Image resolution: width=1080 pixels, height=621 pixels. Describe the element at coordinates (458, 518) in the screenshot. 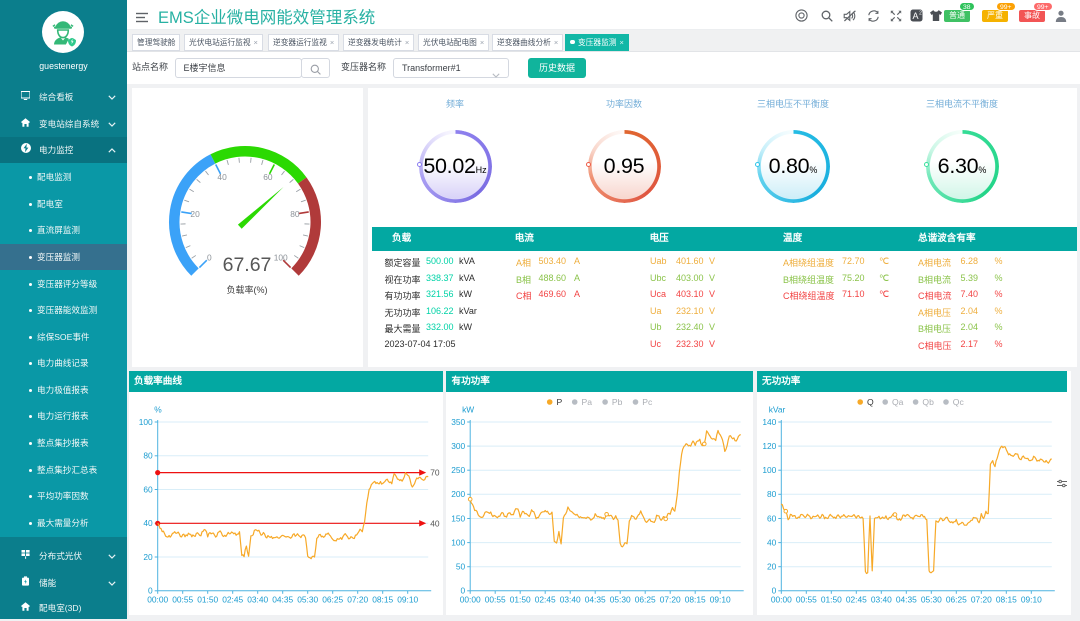

I see `svg-text: 150` at that location.